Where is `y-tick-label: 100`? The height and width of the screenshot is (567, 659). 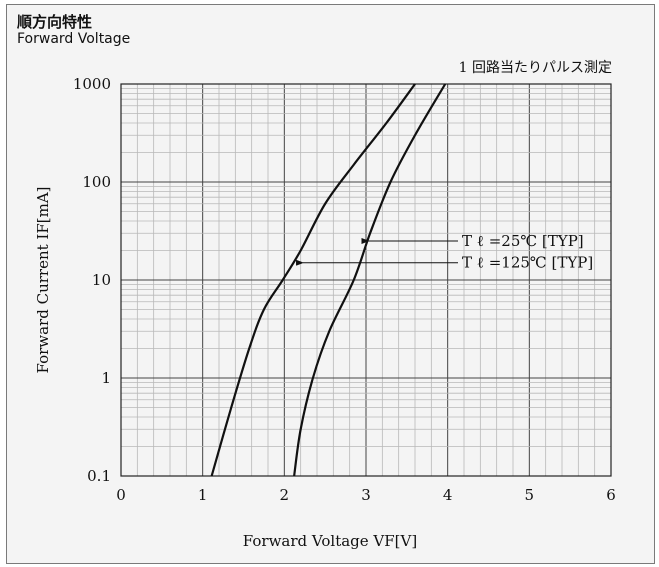
y-tick-label: 100 is located at coordinates (96, 182).